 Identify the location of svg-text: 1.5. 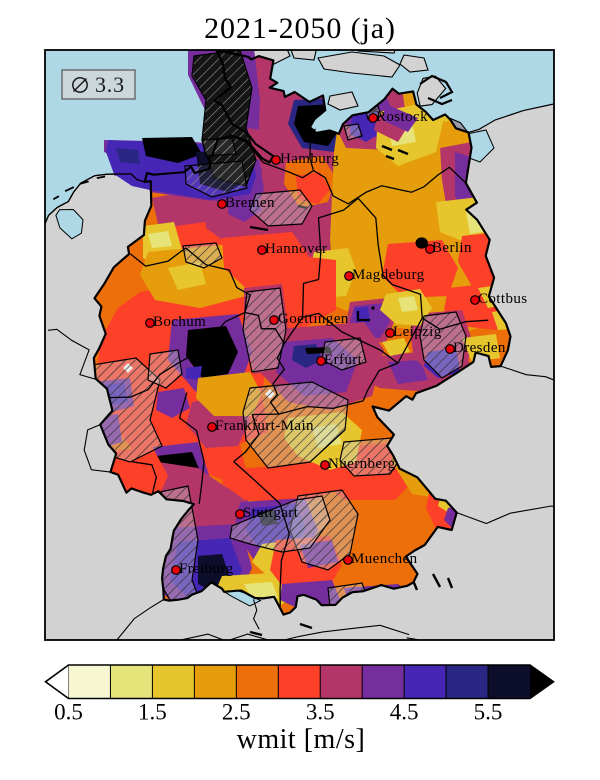
(152, 712).